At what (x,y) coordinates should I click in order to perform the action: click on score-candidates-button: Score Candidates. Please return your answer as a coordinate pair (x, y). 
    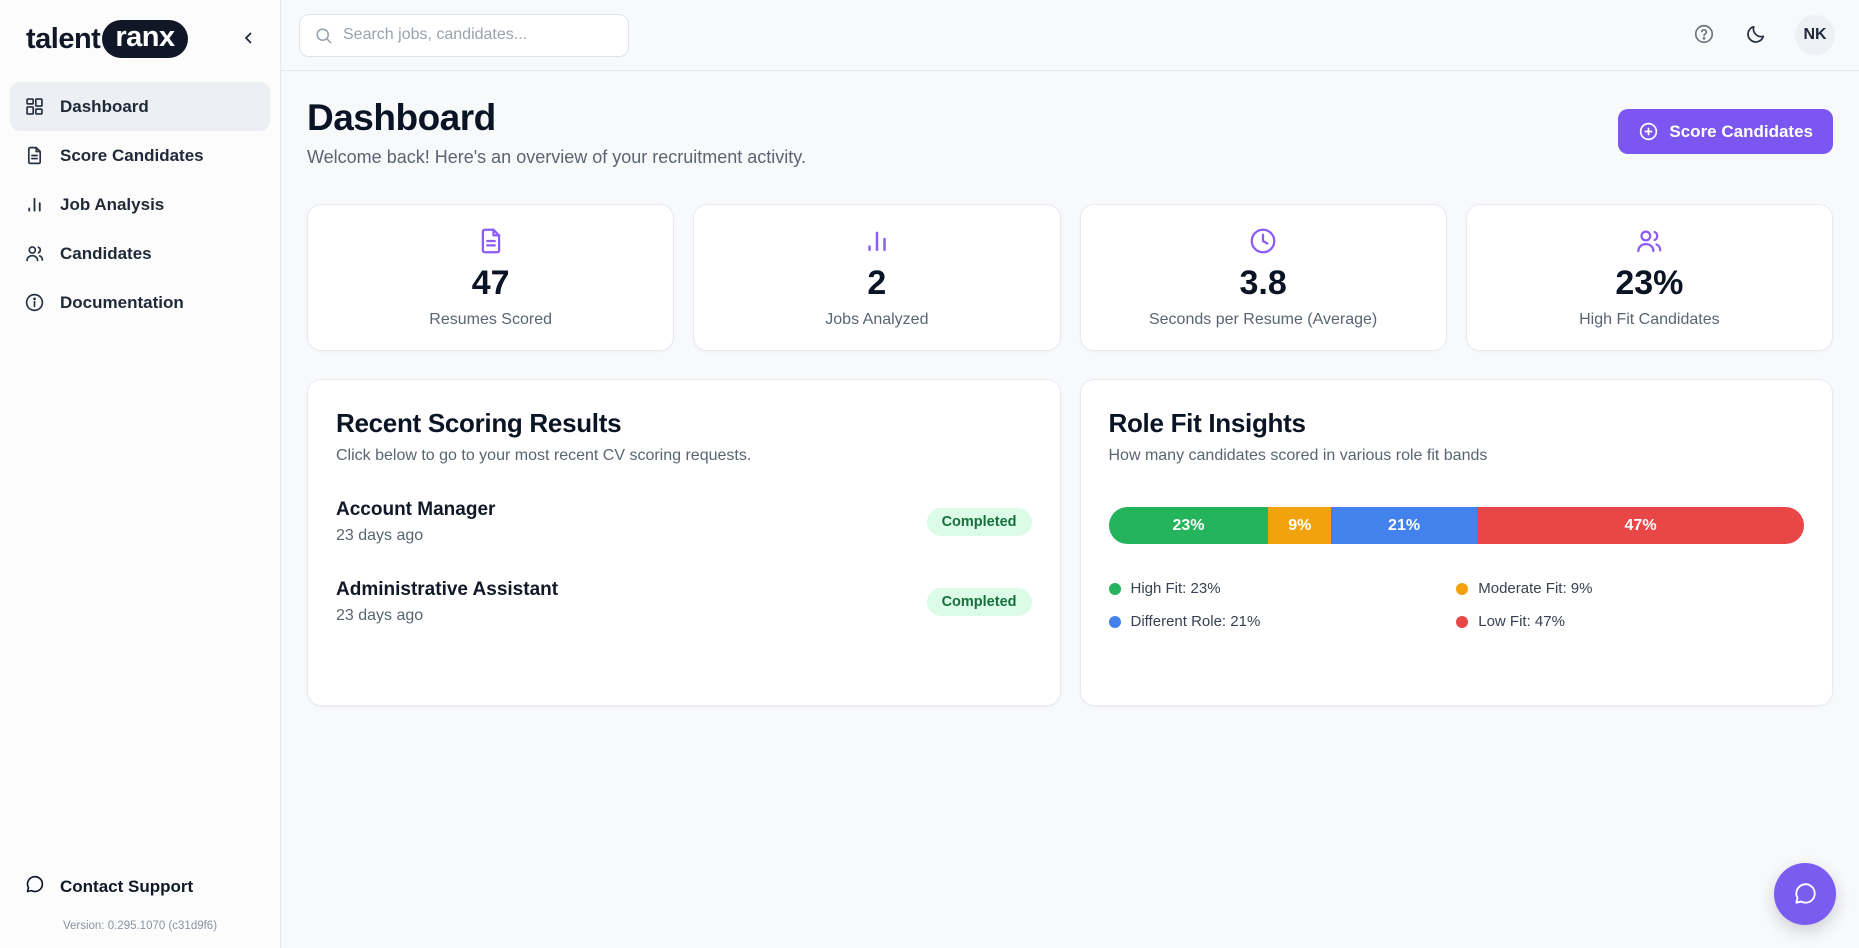
    Looking at the image, I should click on (1725, 131).